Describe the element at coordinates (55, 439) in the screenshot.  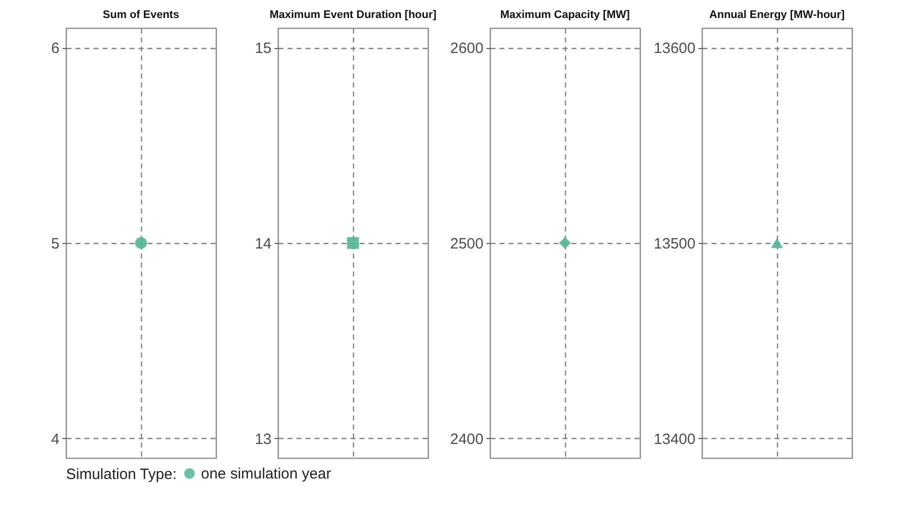
I see `y-tick-label: 4` at that location.